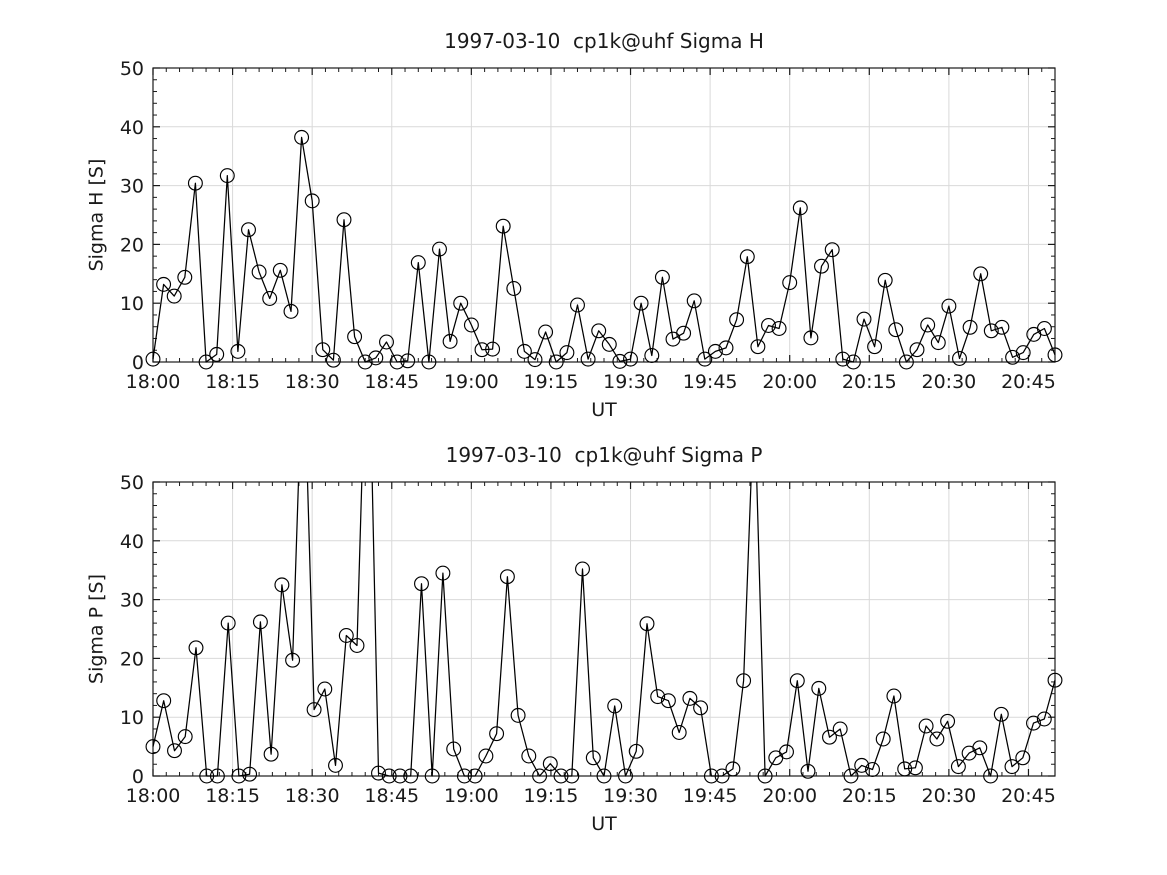 The width and height of the screenshot is (1167, 875). I want to click on x-axis-label-ut-top: UT, so click(604, 410).